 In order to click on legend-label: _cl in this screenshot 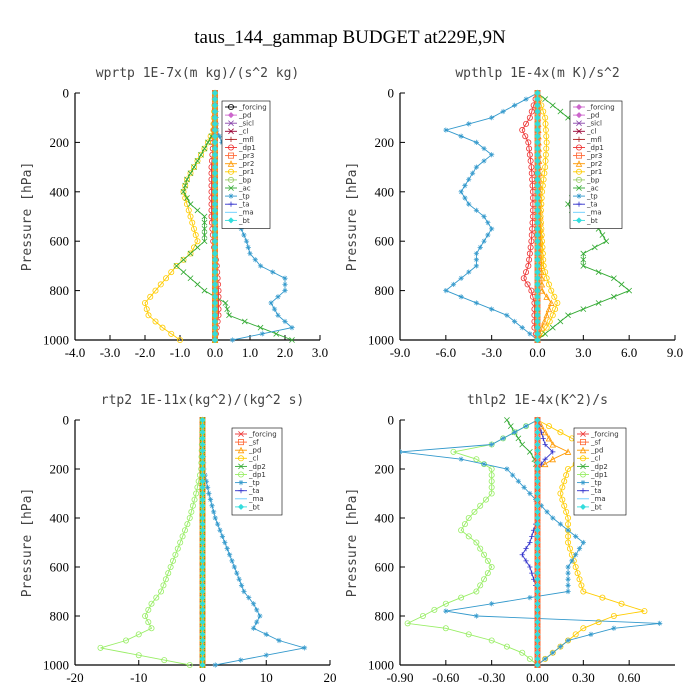, I will do `click(591, 132)`.